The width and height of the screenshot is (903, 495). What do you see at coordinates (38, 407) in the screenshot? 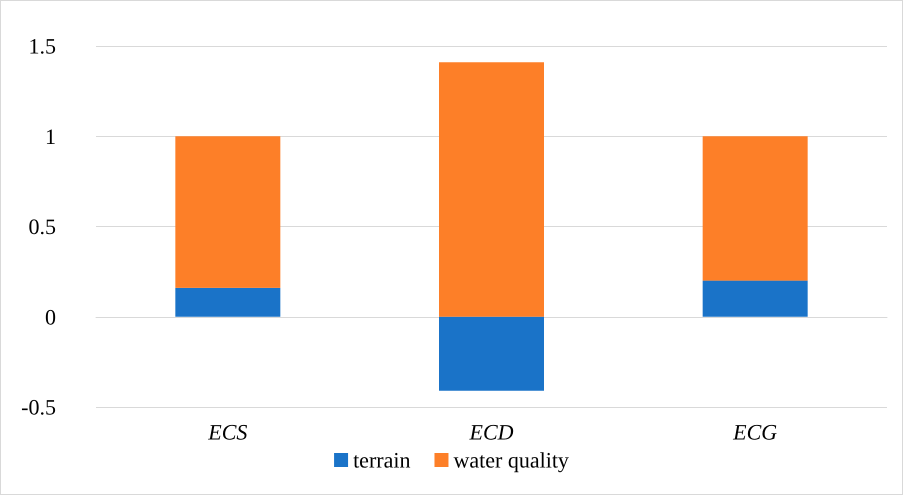
I see `y-tick-label: -0.5` at bounding box center [38, 407].